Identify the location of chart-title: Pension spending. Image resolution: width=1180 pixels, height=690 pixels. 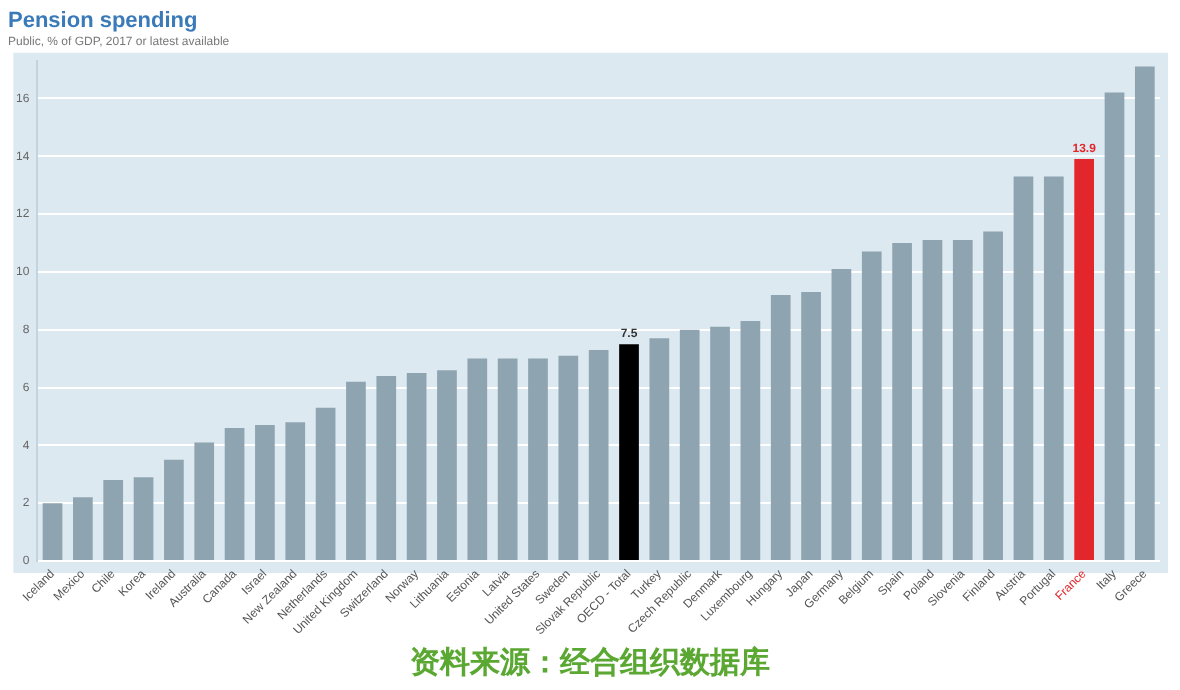
(103, 21).